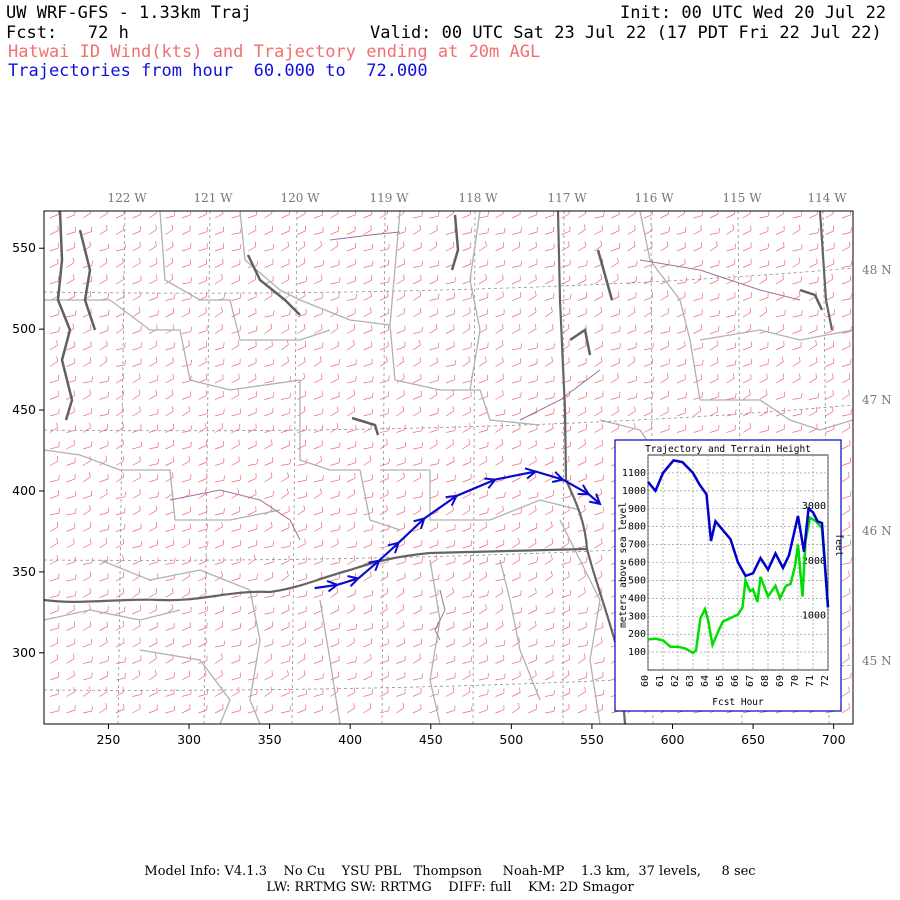 The width and height of the screenshot is (900, 900). What do you see at coordinates (592, 739) in the screenshot?
I see `x-tick-label: 550` at bounding box center [592, 739].